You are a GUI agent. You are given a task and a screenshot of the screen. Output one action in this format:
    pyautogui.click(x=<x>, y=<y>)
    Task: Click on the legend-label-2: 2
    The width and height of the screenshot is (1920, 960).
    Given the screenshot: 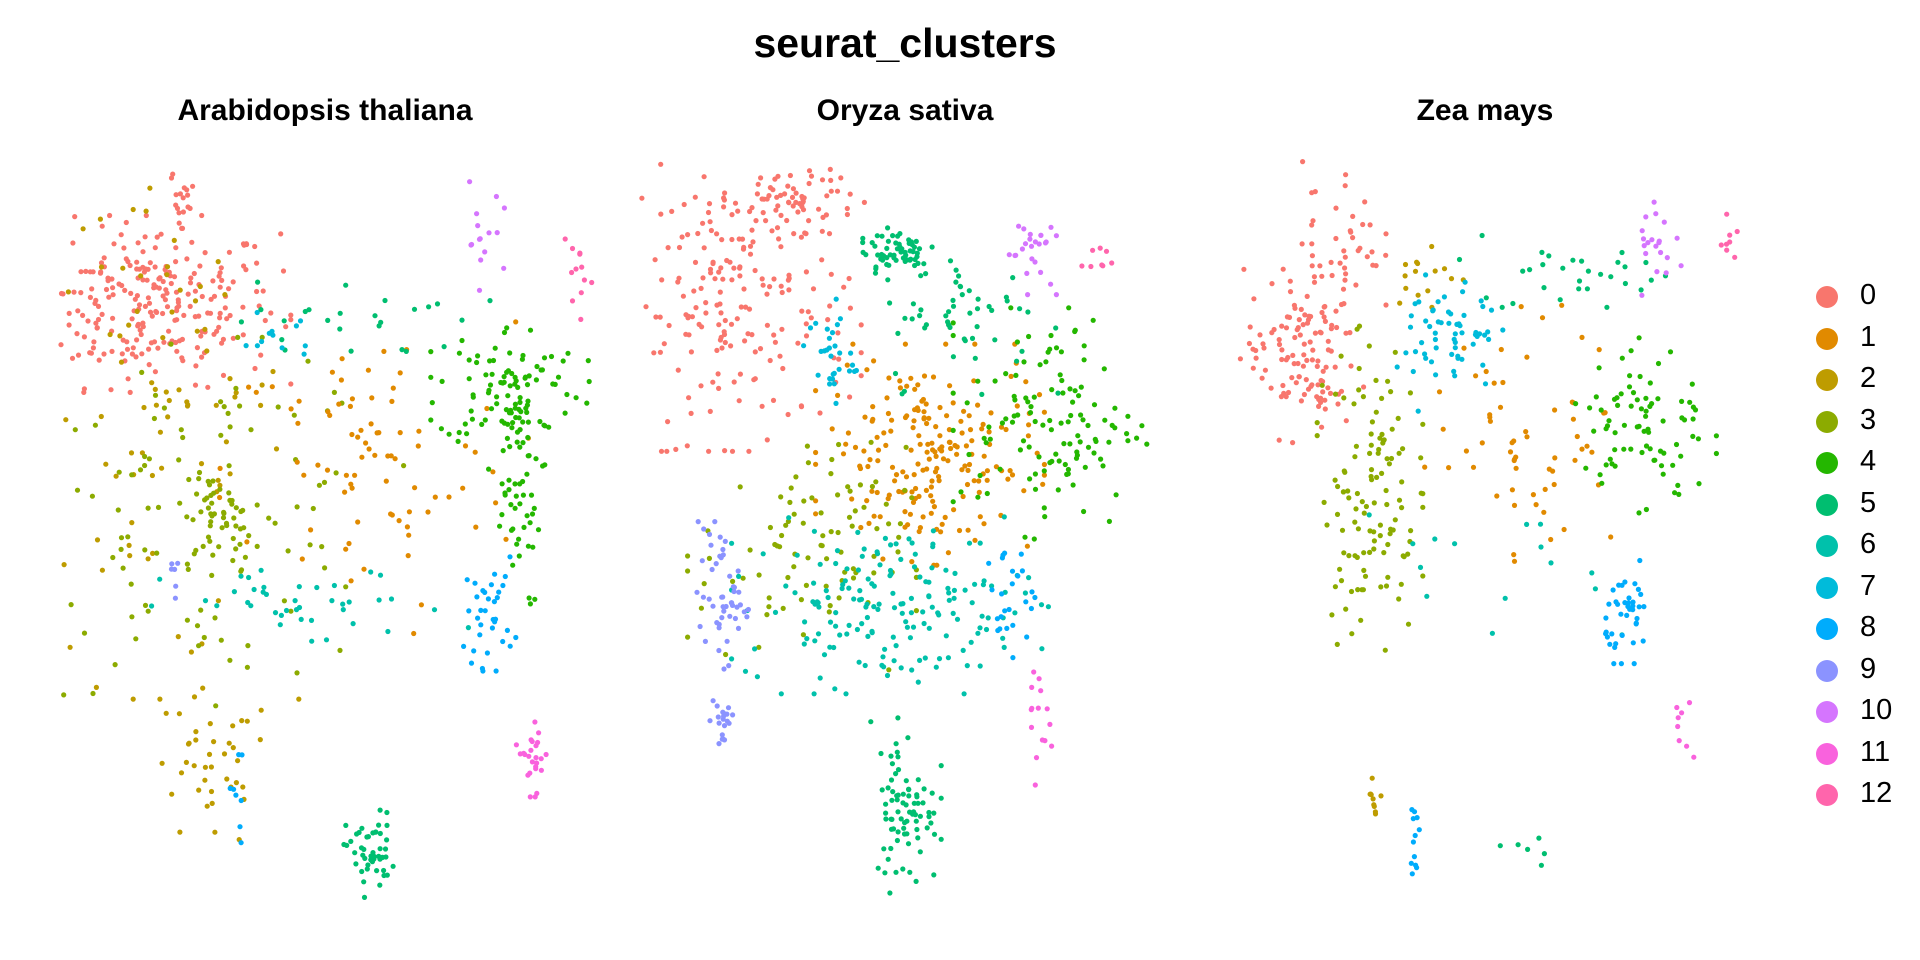 What is the action you would take?
    pyautogui.click(x=1868, y=378)
    